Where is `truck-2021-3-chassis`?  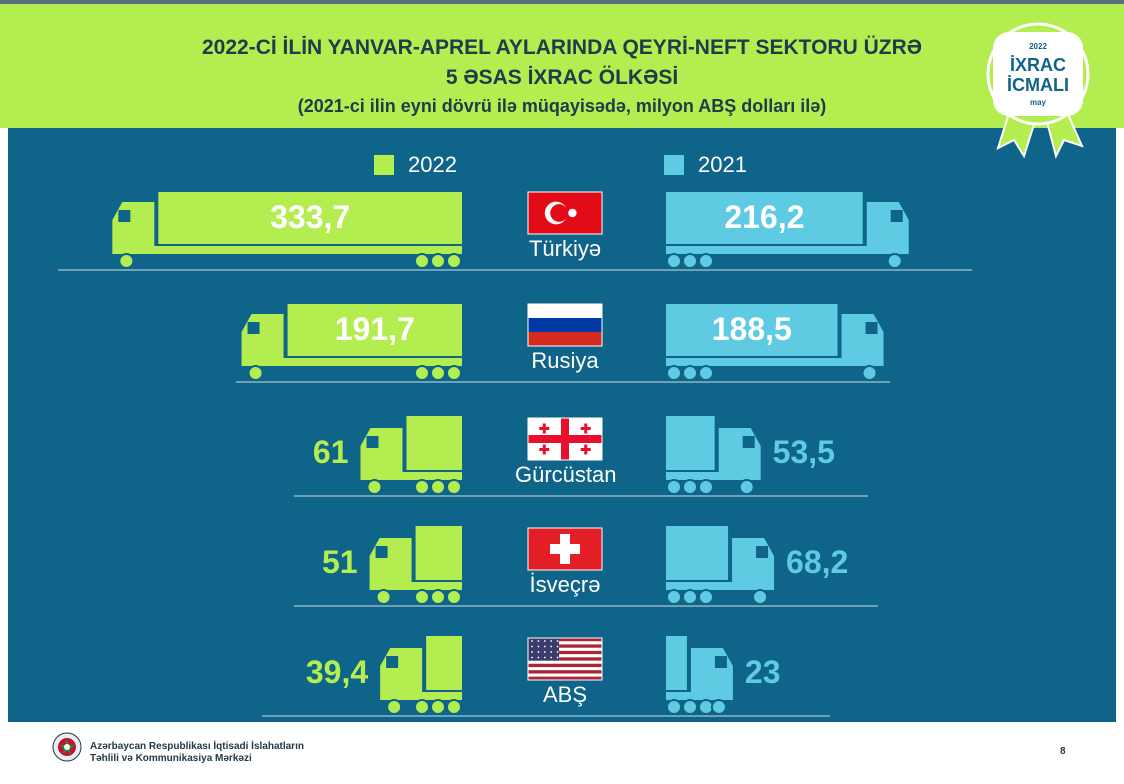
truck-2021-3-chassis is located at coordinates (713, 476).